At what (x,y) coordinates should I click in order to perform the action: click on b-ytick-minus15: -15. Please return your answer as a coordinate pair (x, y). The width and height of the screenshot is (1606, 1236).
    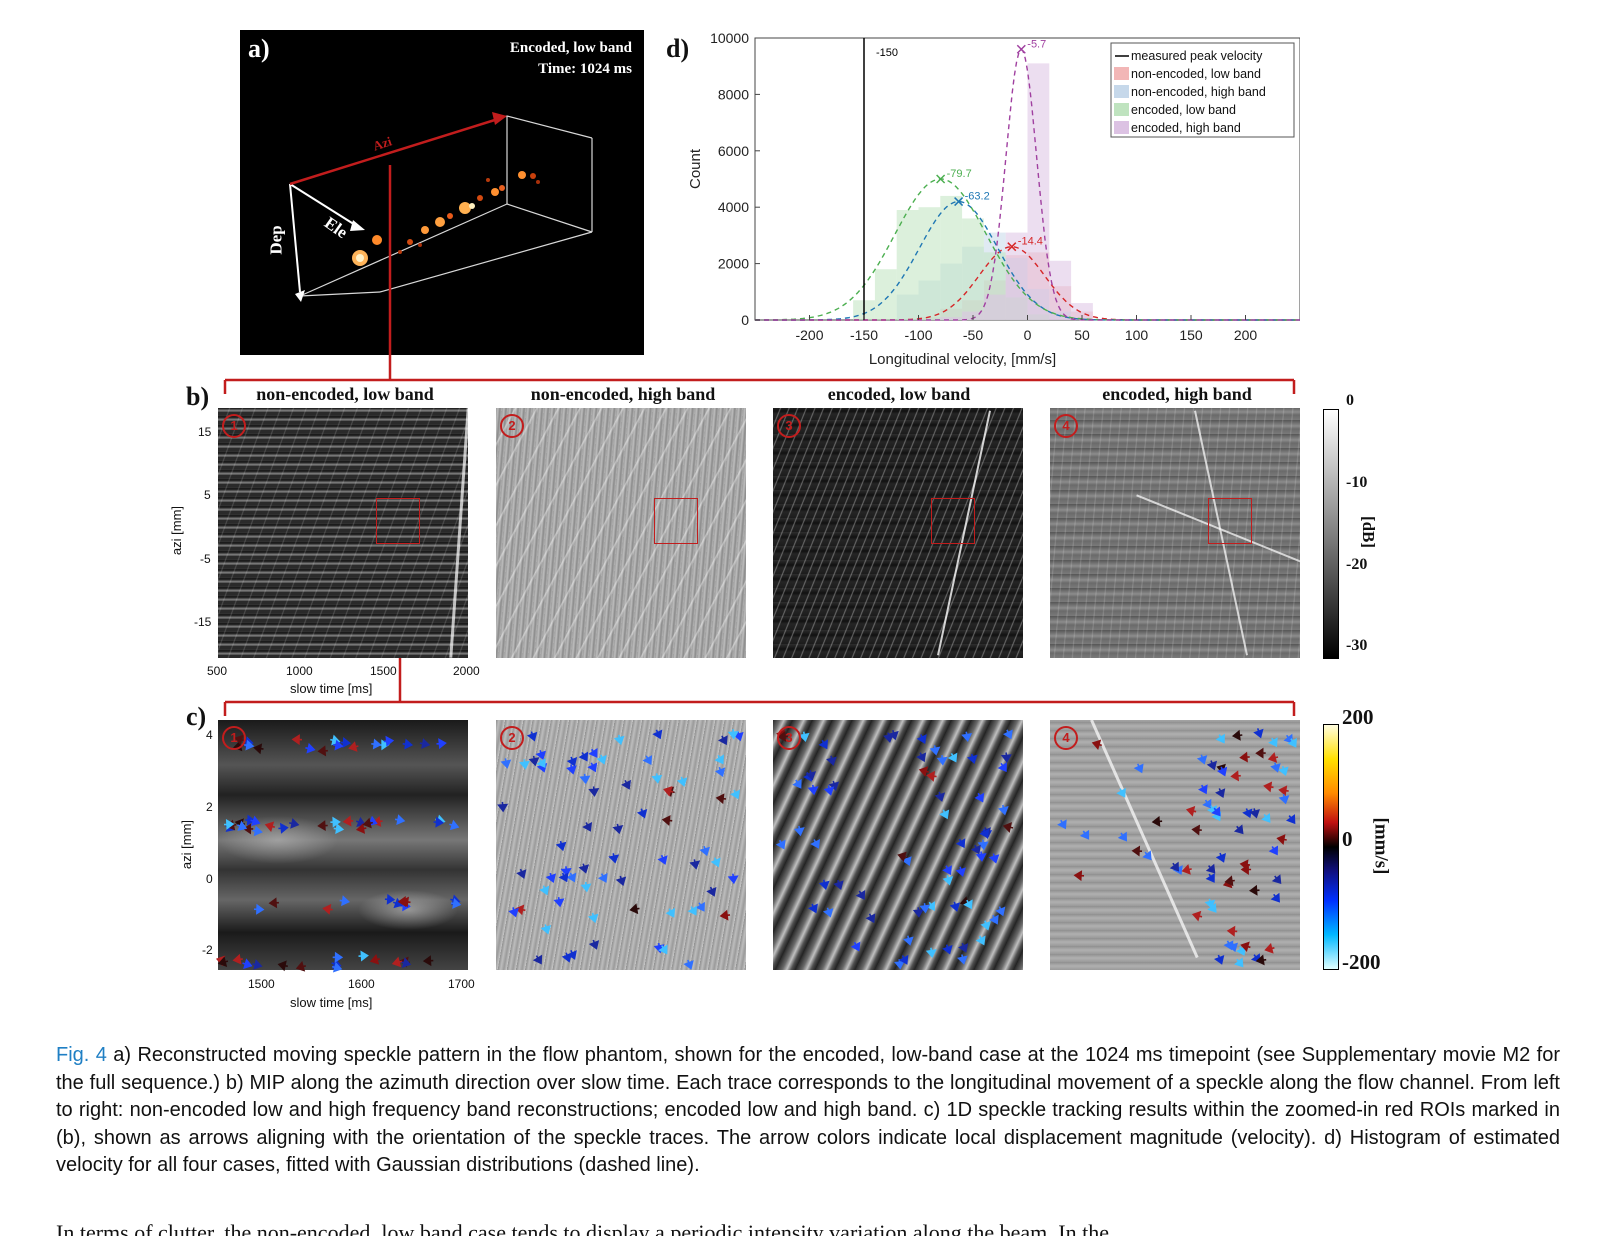
    Looking at the image, I should click on (203, 622).